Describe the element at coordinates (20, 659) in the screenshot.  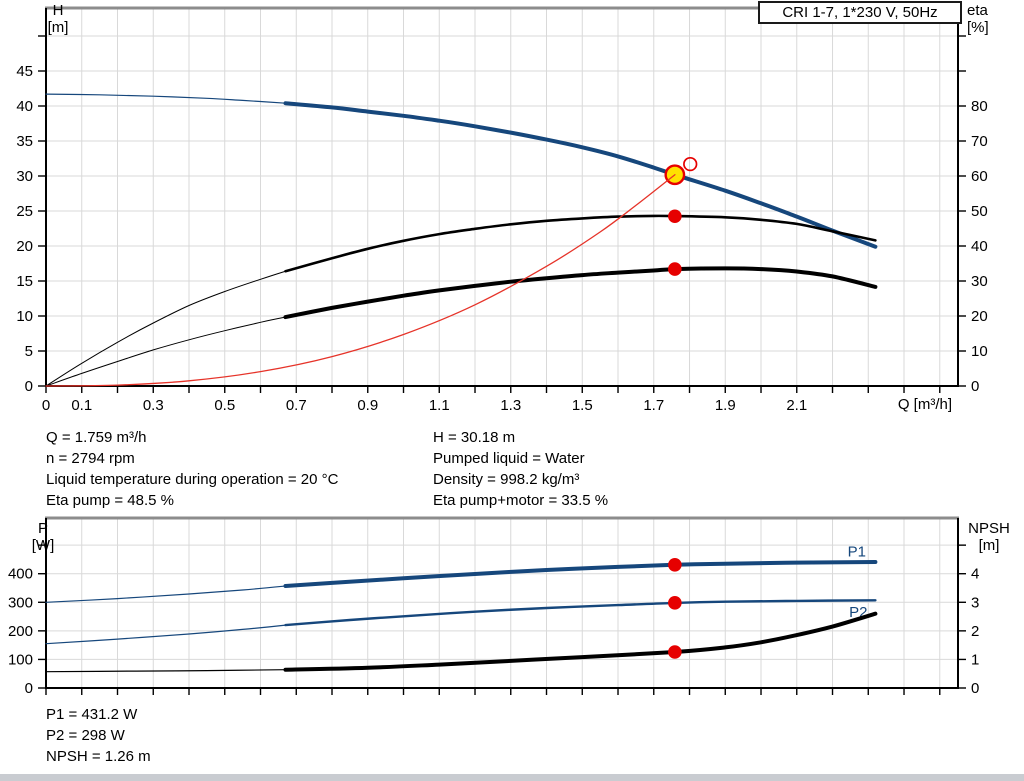
I see `y-left-tick-label: 100` at that location.